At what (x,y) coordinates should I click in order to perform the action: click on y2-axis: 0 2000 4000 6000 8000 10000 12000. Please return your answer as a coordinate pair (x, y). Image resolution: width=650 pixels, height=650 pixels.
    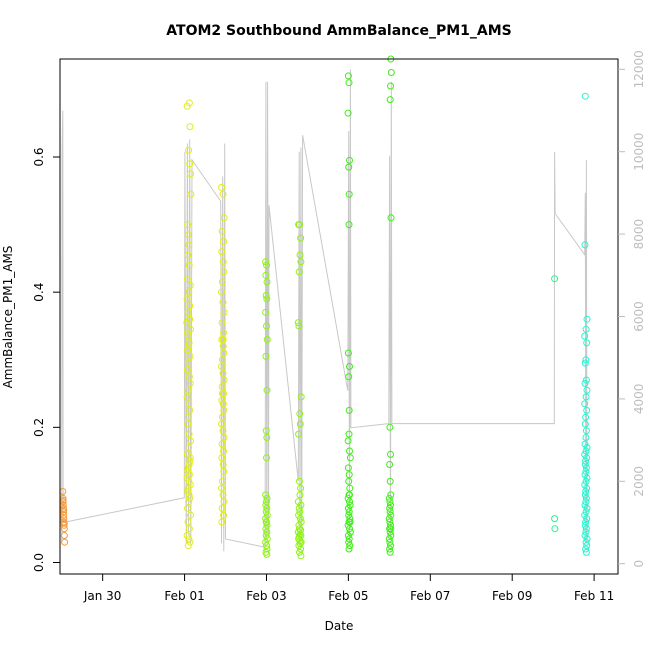
    Looking at the image, I should click on (632, 309).